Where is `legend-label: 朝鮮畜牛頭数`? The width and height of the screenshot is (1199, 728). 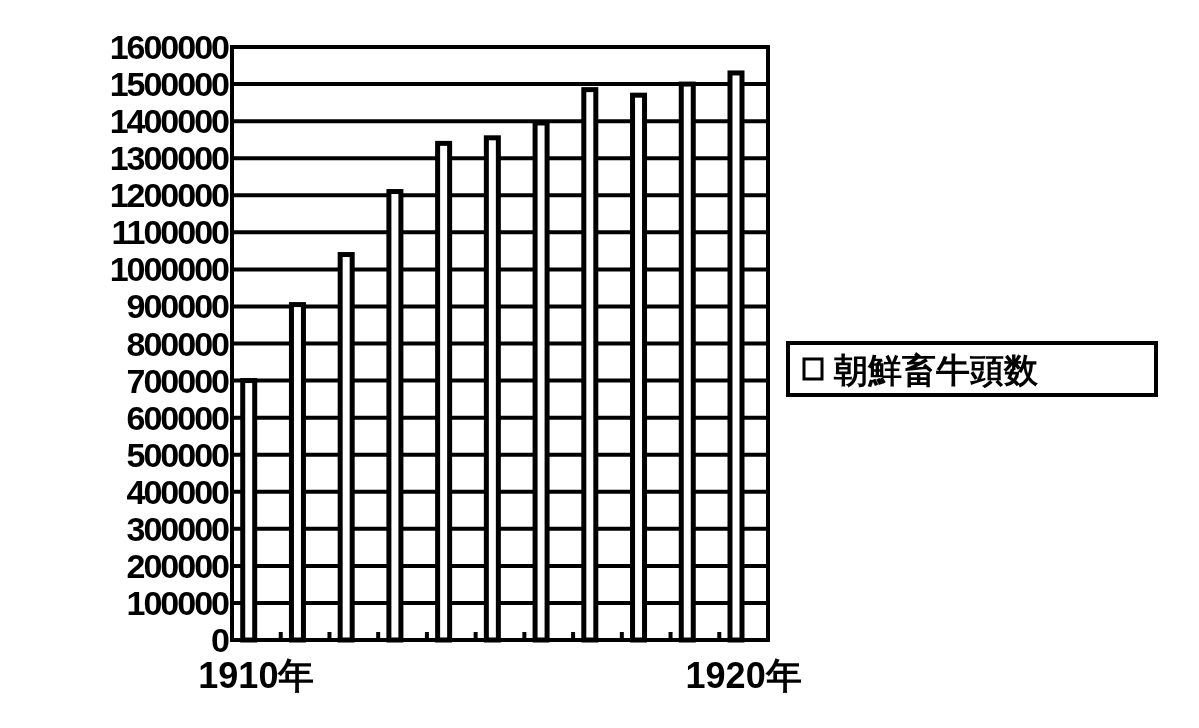 legend-label: 朝鮮畜牛頭数 is located at coordinates (936, 370).